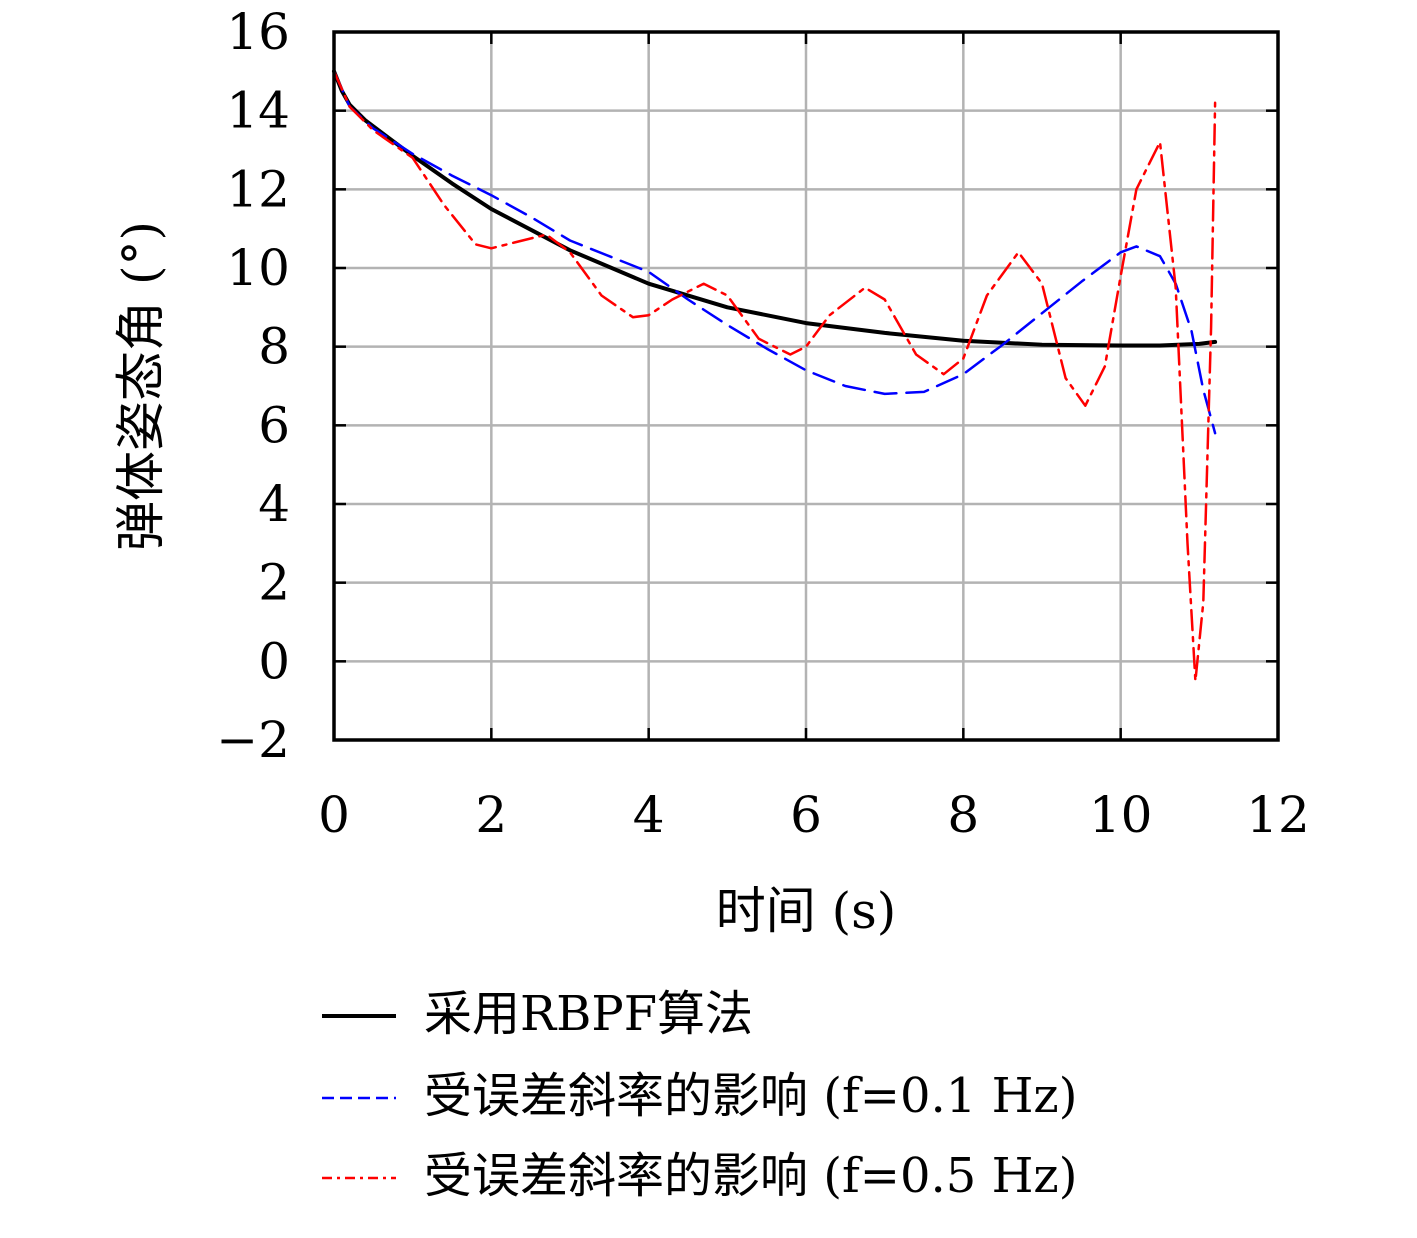 The width and height of the screenshot is (1417, 1238). I want to click on x-tick-label: 0, so click(334, 815).